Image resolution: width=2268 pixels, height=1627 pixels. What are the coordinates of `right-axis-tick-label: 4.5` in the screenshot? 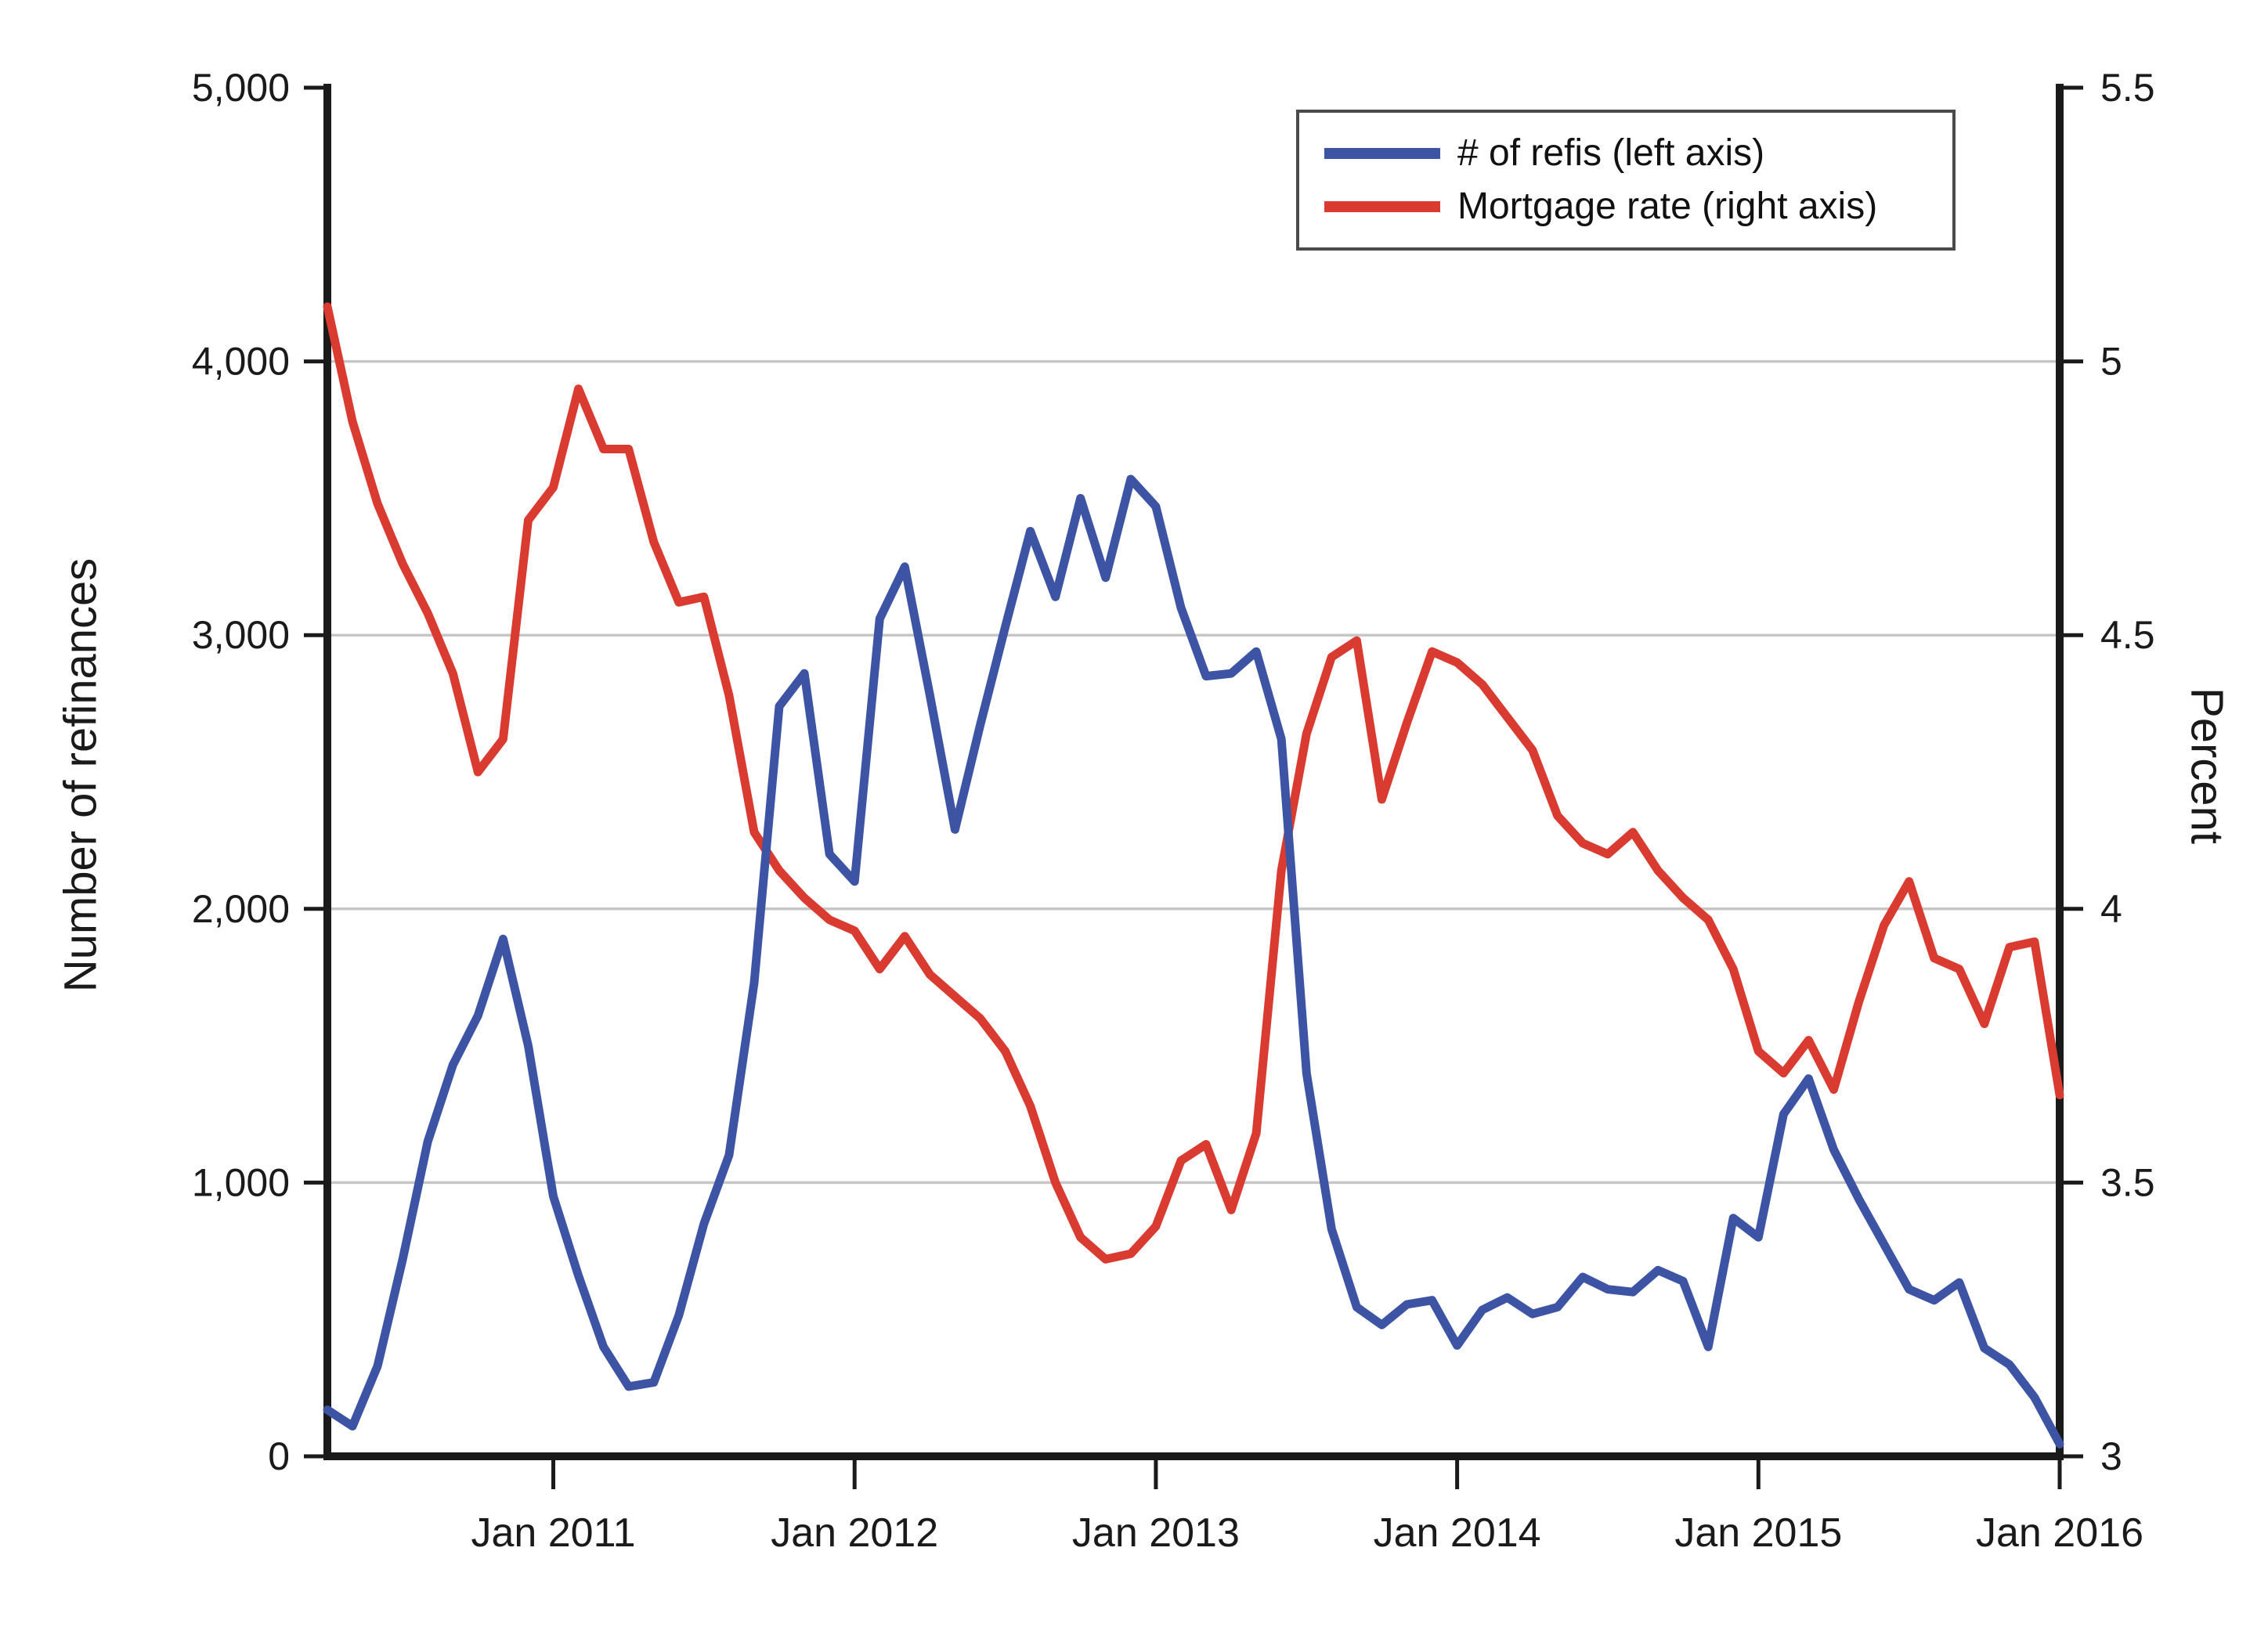 It's located at (2127, 635).